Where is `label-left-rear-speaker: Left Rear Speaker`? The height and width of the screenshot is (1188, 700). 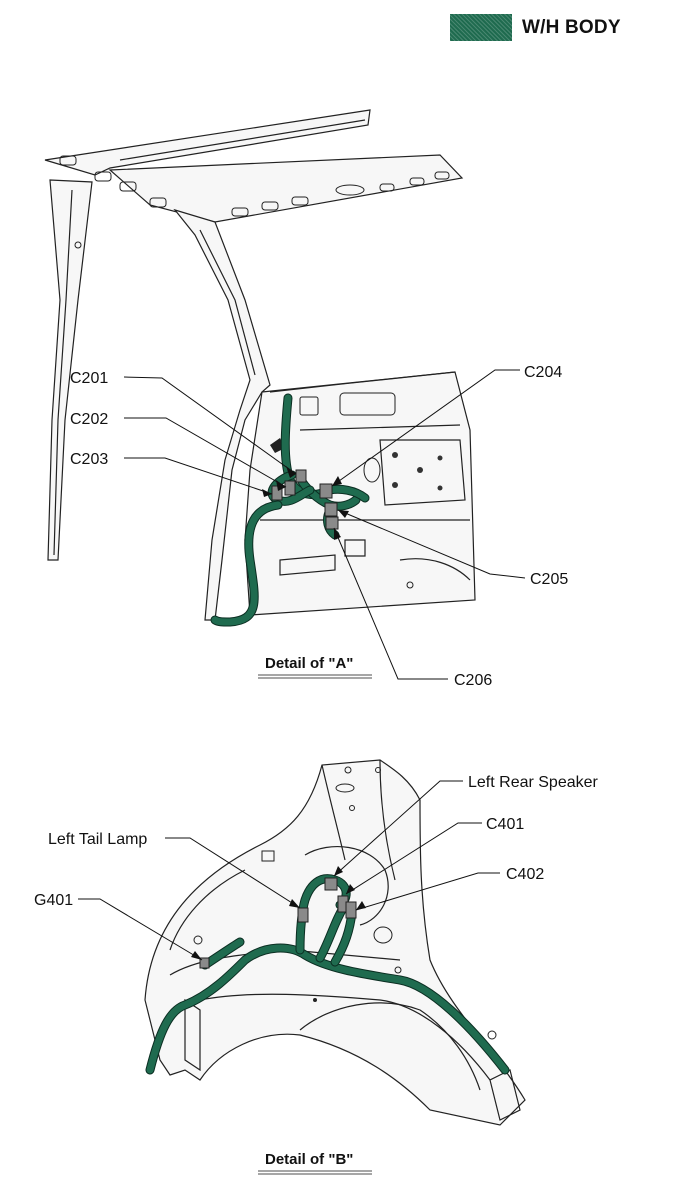 label-left-rear-speaker: Left Rear Speaker is located at coordinates (533, 782).